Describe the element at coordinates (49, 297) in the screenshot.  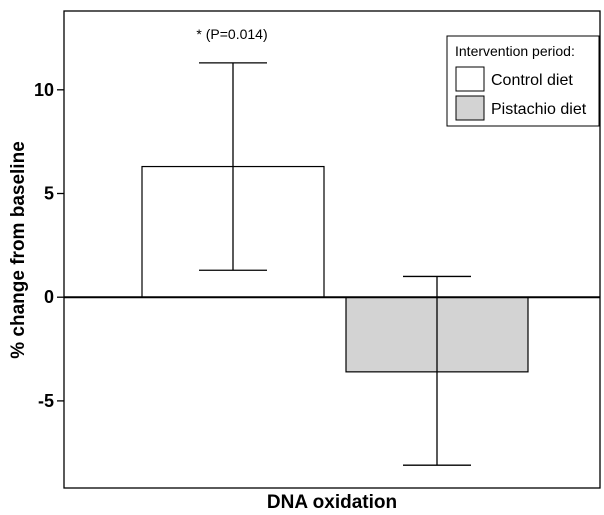
I see `y-tick-label: 0` at that location.